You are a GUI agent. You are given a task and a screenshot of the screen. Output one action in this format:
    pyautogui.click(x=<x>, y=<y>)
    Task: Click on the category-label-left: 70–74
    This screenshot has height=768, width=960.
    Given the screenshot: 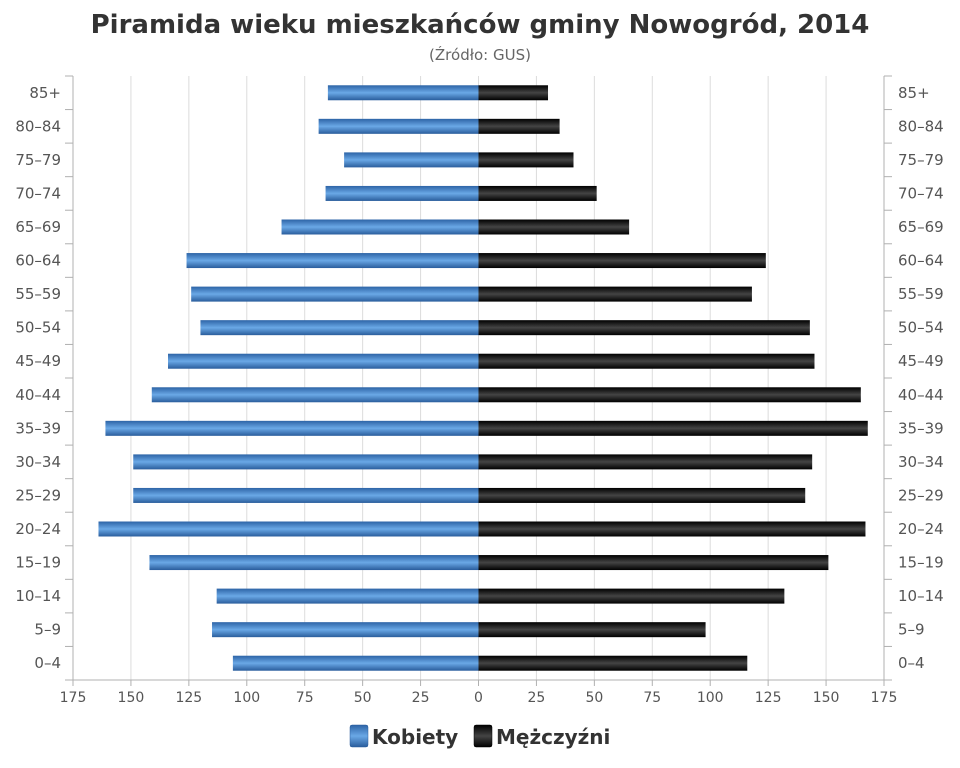 What is the action you would take?
    pyautogui.click(x=38, y=193)
    